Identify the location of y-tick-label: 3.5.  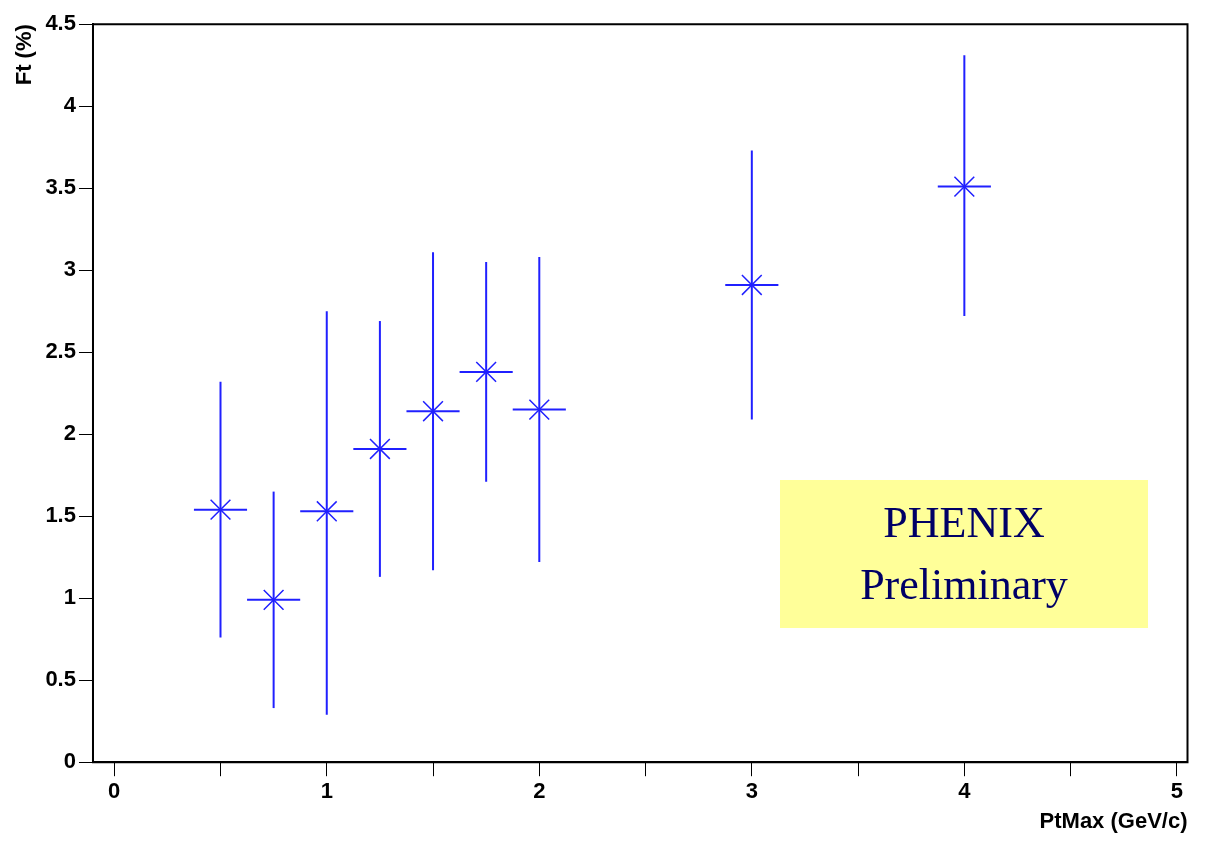
(60, 187).